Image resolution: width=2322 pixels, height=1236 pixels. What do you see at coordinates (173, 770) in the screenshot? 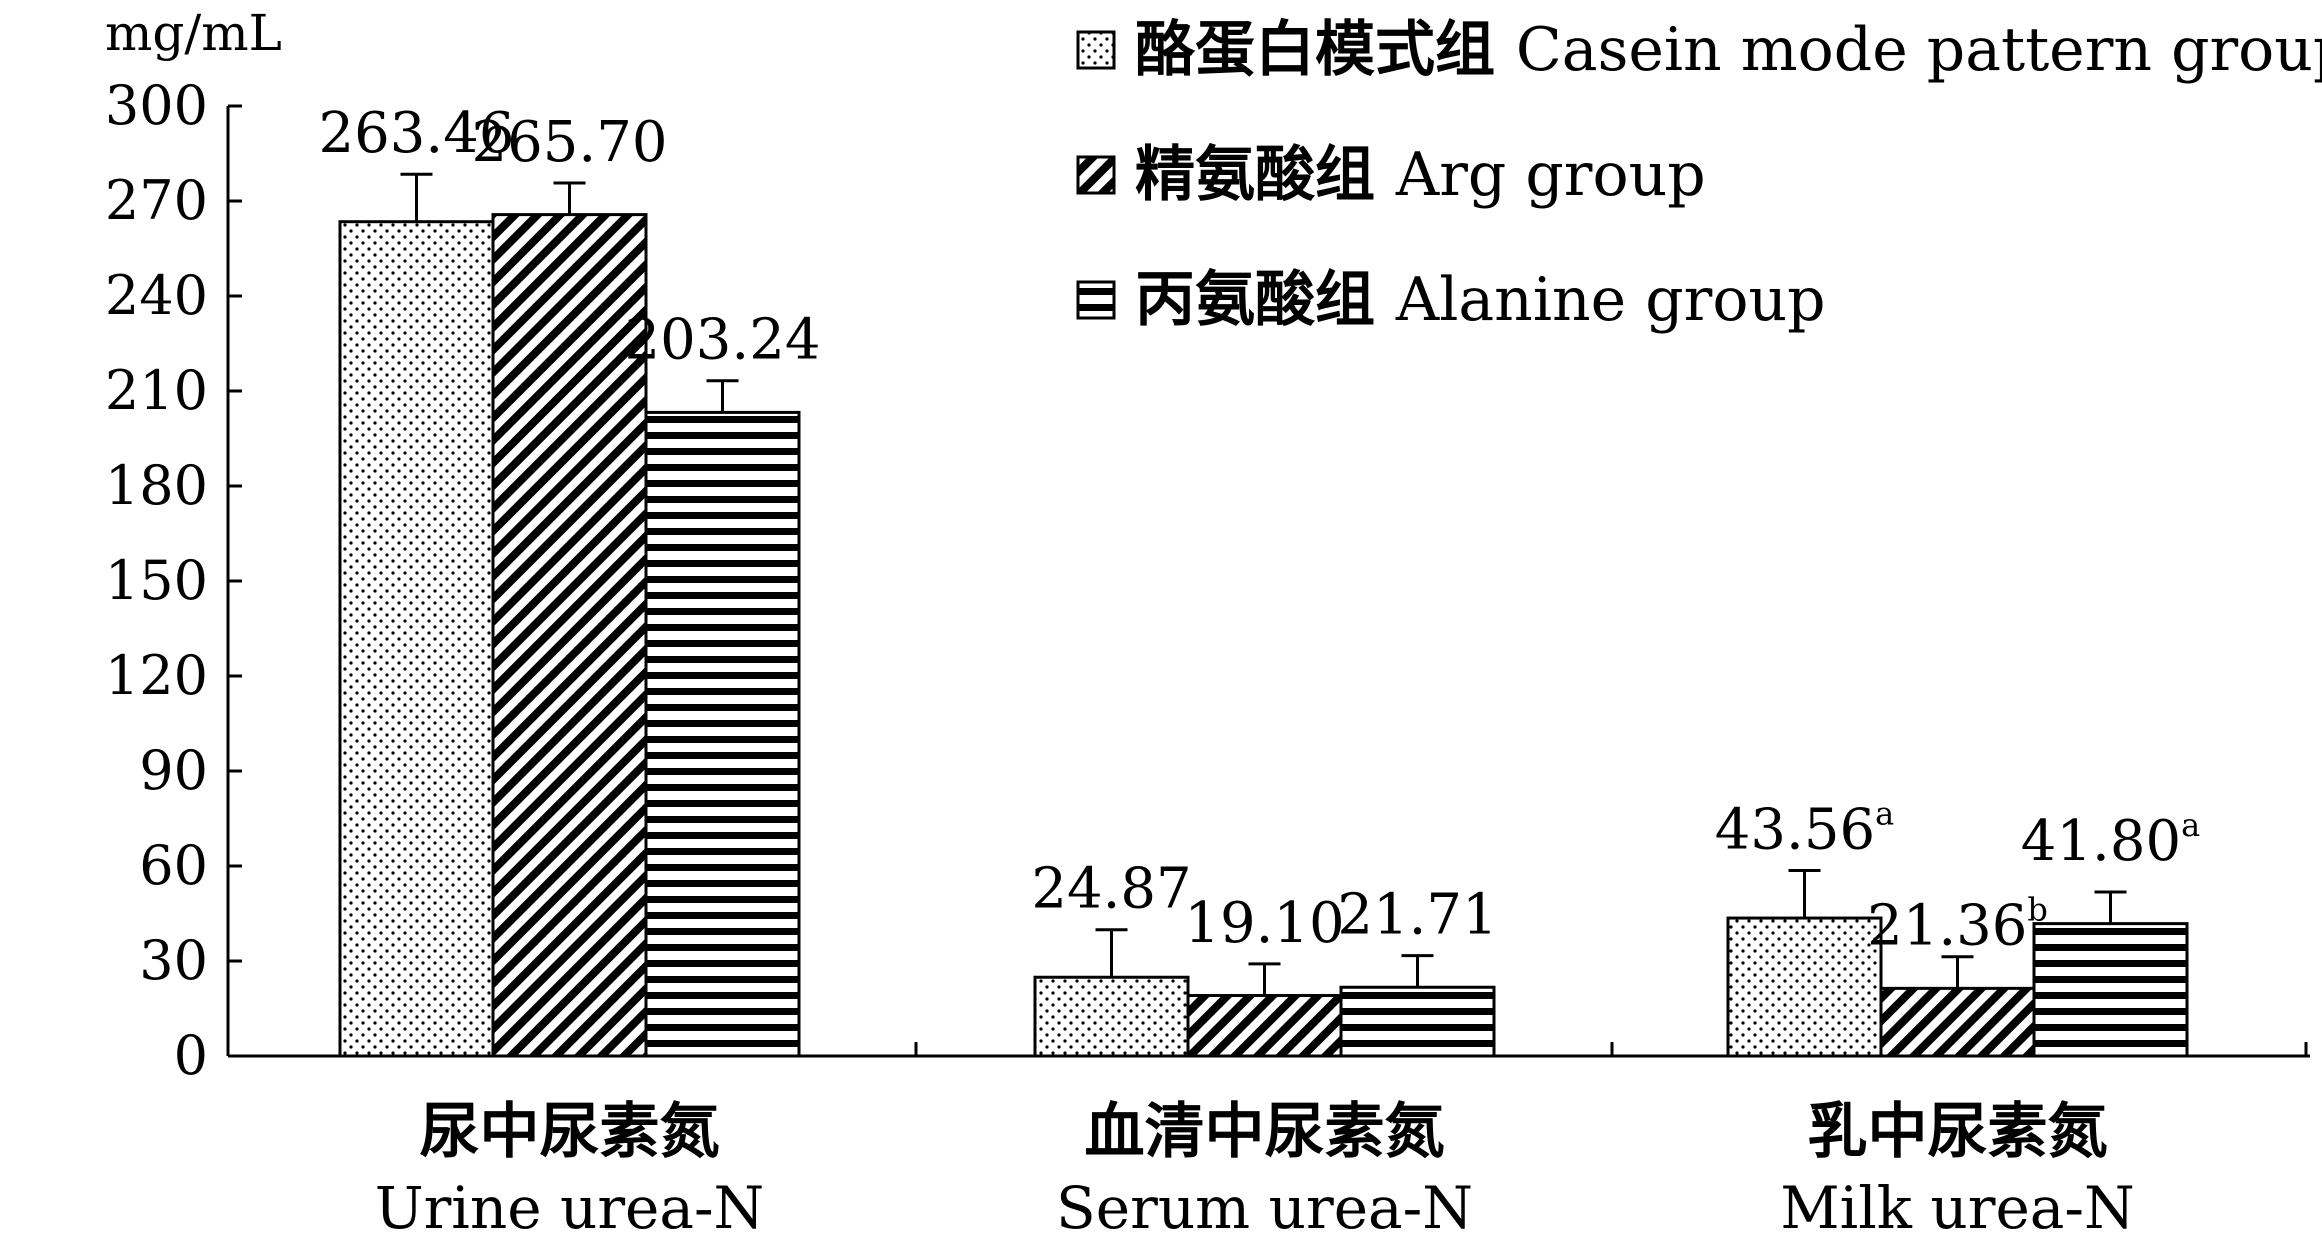
I see `y-tick-label: 90` at bounding box center [173, 770].